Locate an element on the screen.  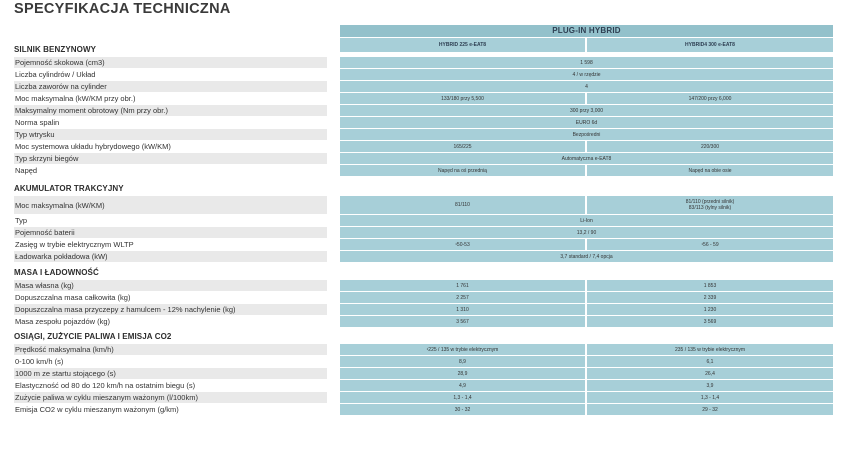
table-row: Liczba zaworów na cylinder 4 is located at coordinates (423, 86).